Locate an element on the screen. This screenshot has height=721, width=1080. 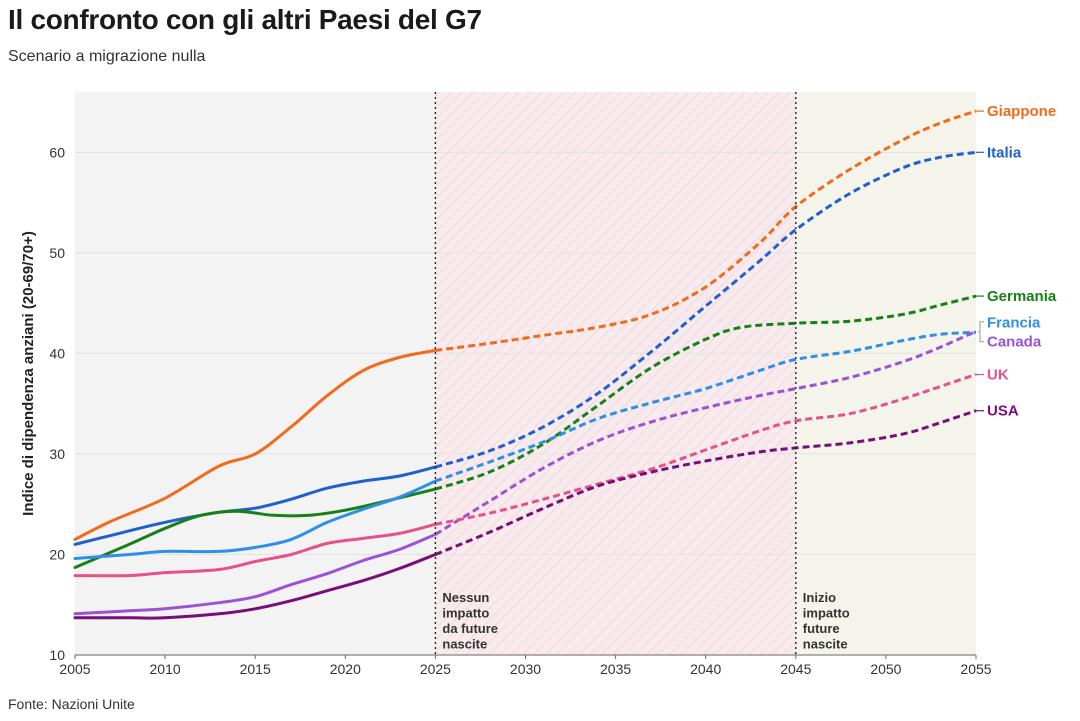
annotation-1-line: nascite is located at coordinates (464, 644).